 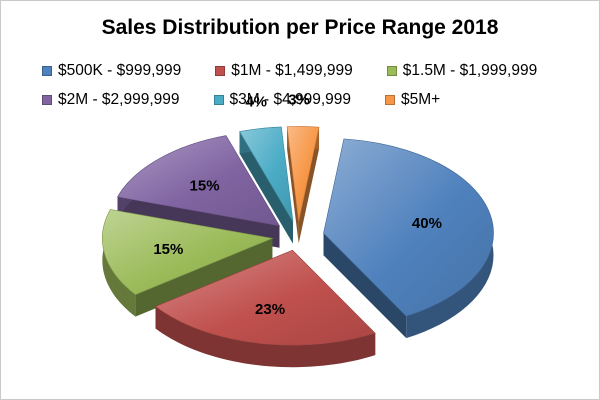 What do you see at coordinates (256, 102) in the screenshot?
I see `data-label: 4%` at bounding box center [256, 102].